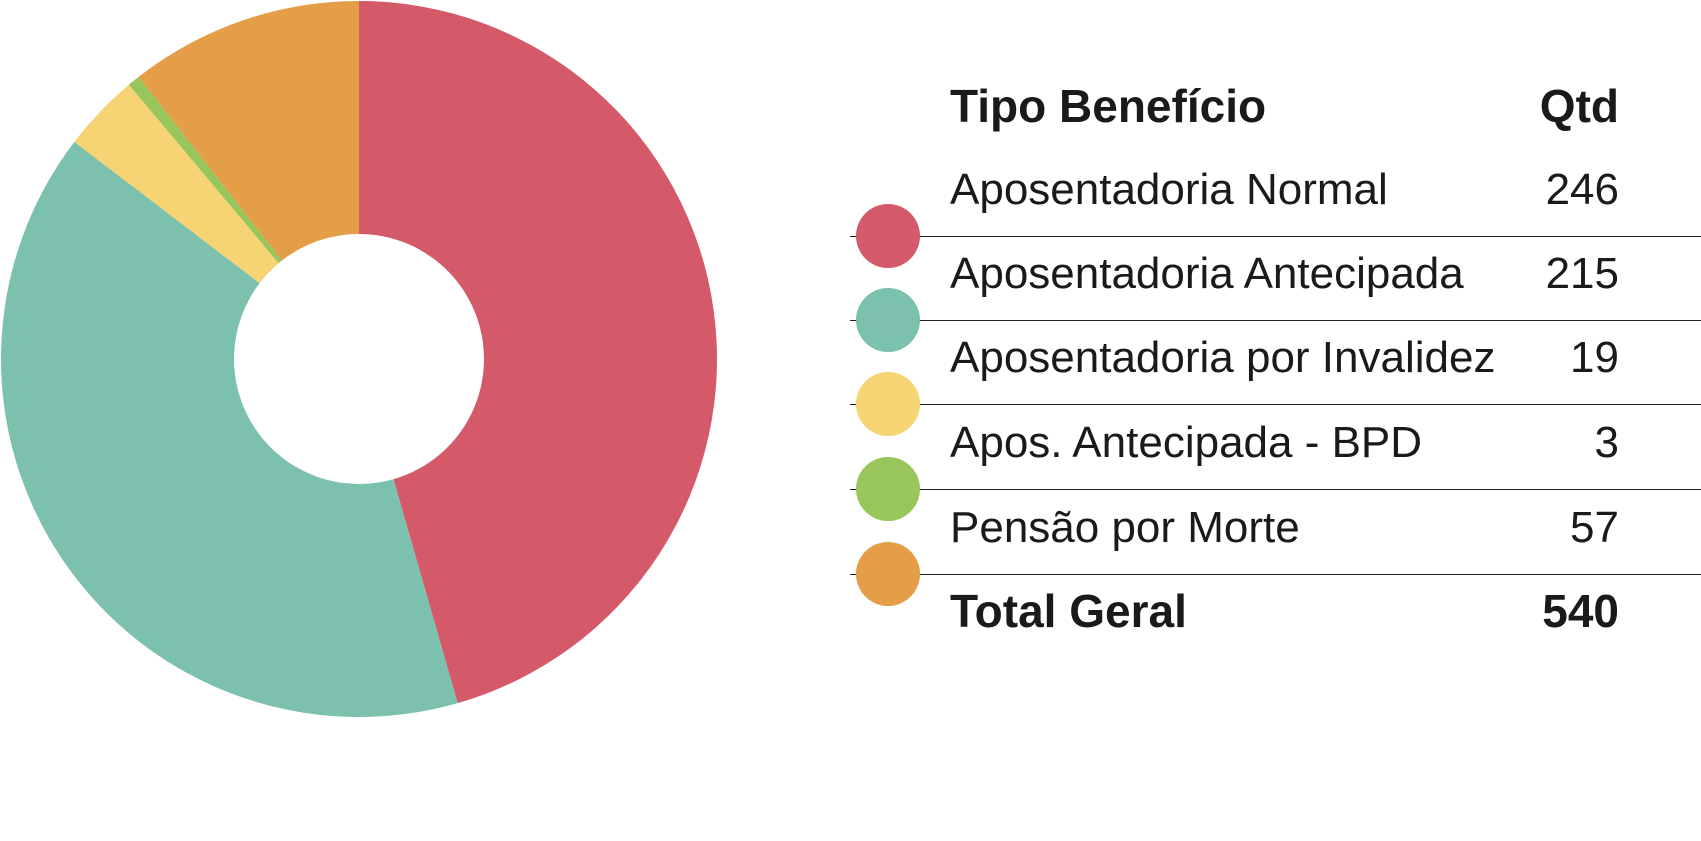 The width and height of the screenshot is (1701, 841). Describe the element at coordinates (1579, 106) in the screenshot. I see `legend-header-value: Qtd` at that location.